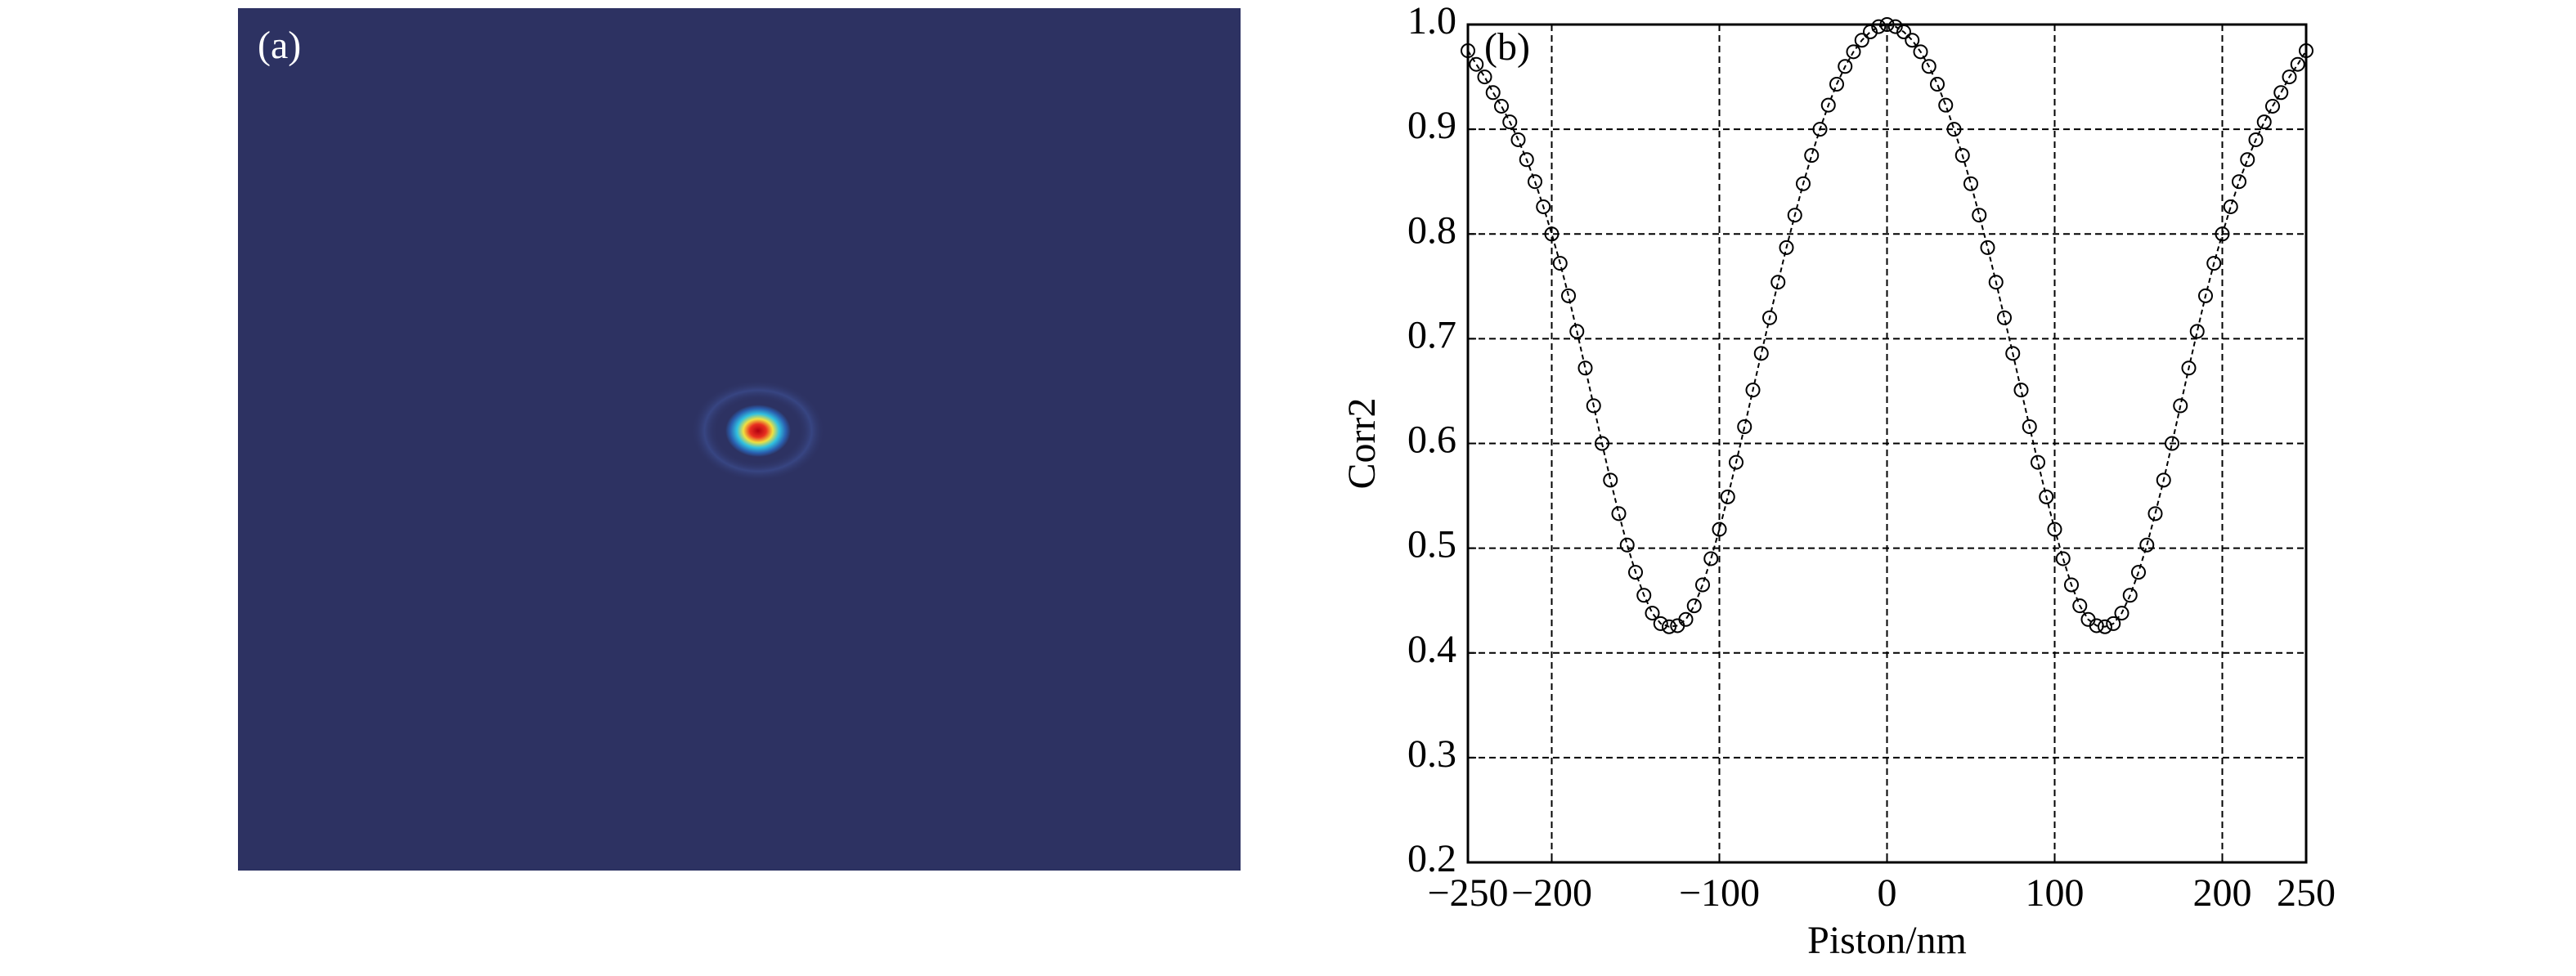 This screenshot has width=2576, height=976. What do you see at coordinates (1431, 22) in the screenshot?
I see `y-tick-label: 1.0` at bounding box center [1431, 22].